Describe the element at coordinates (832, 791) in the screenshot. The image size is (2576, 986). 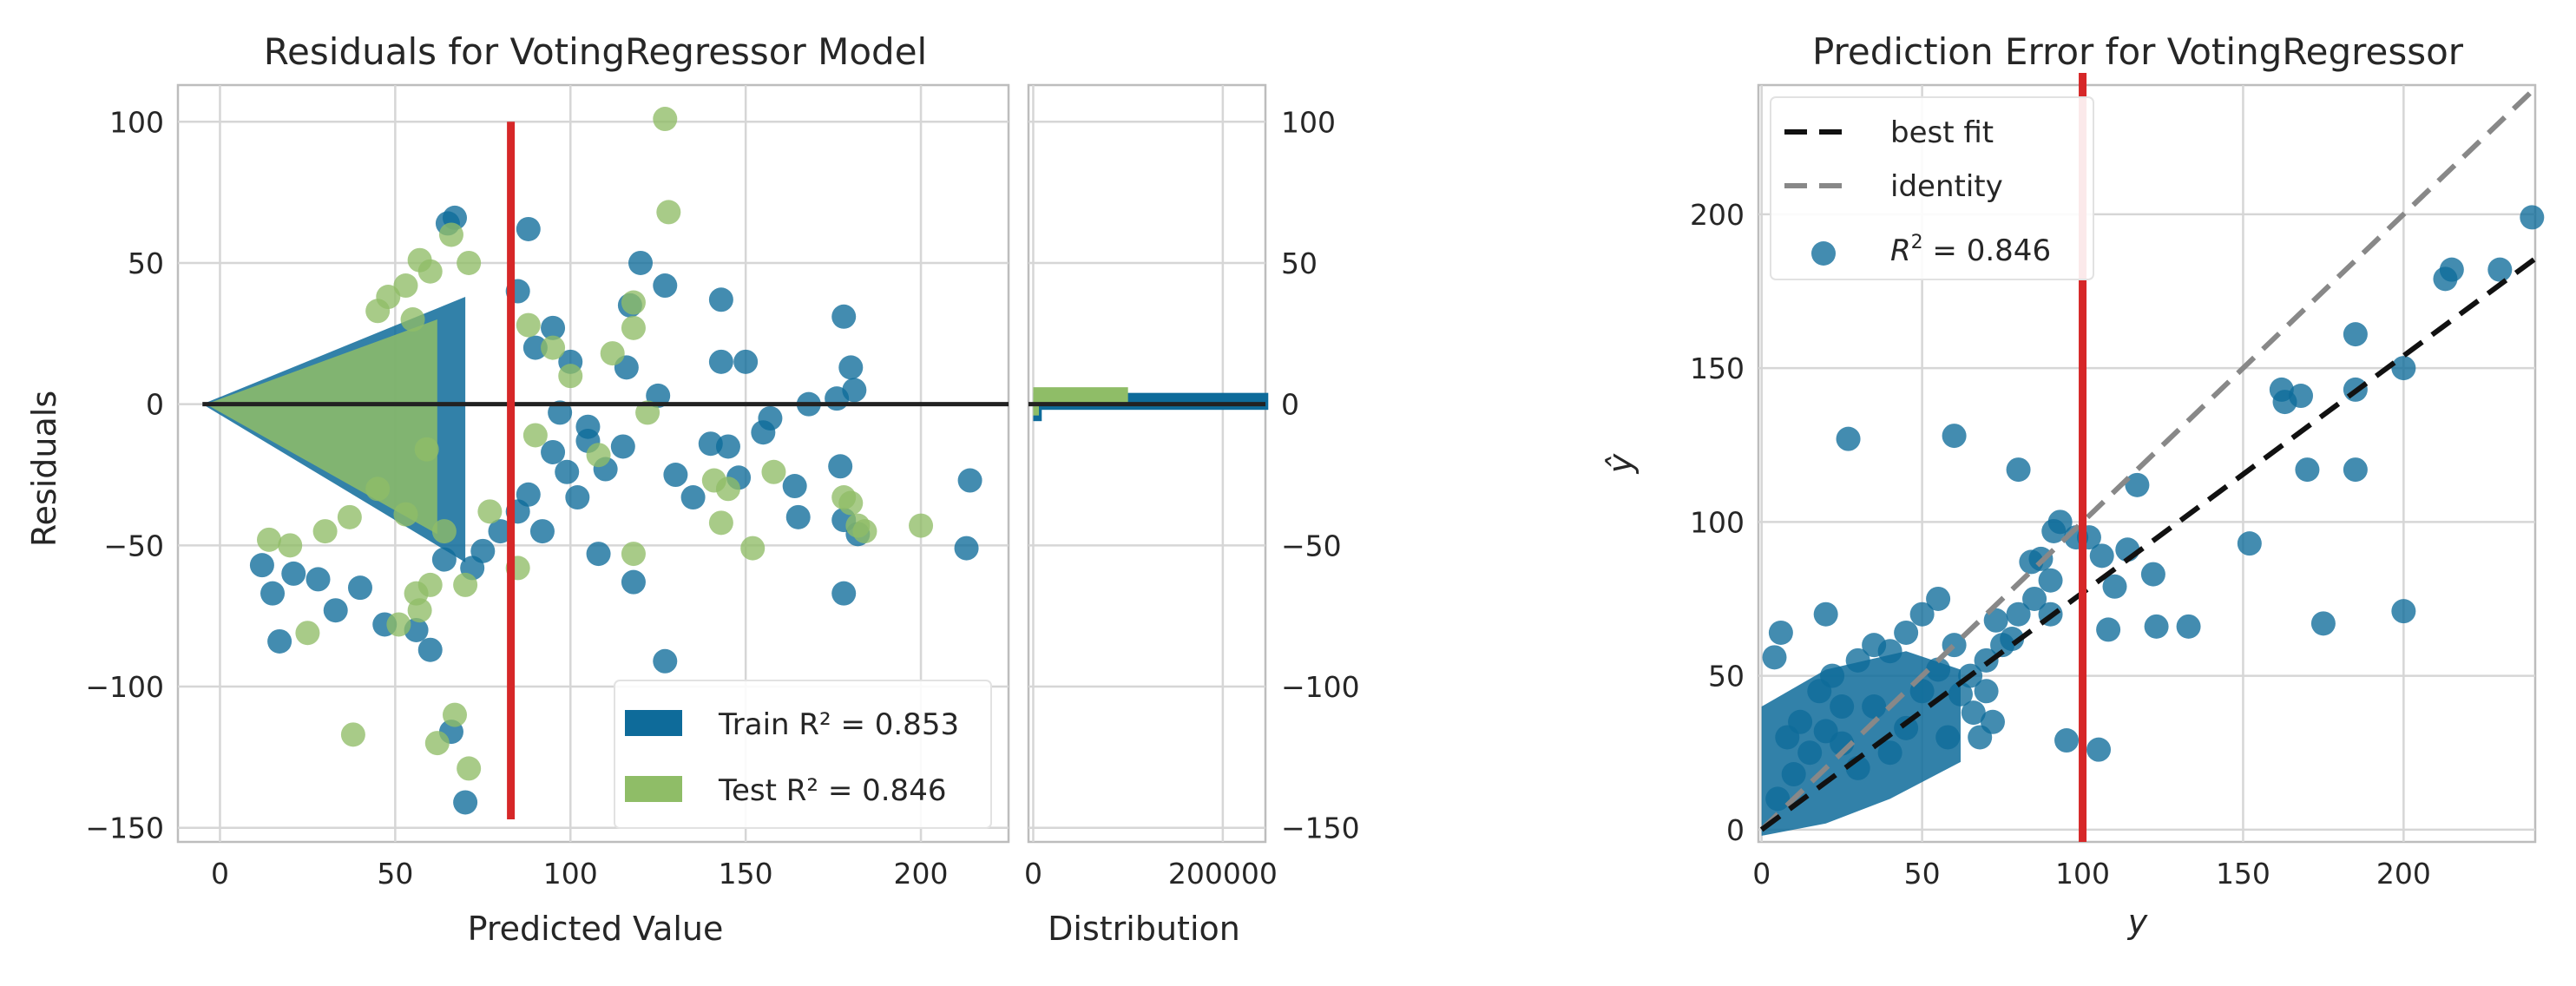
I see `legend-test-label: Test R² = 0.846` at that location.